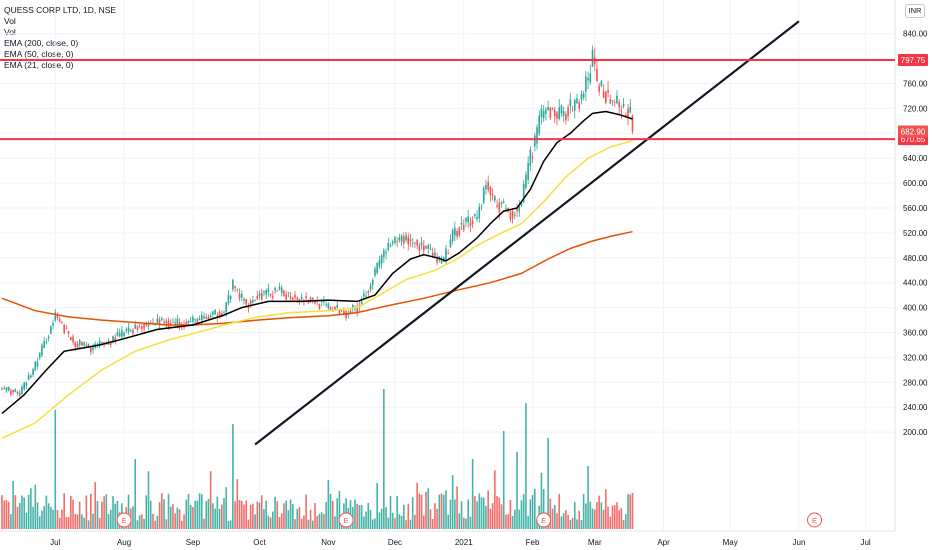  Describe the element at coordinates (915, 432) in the screenshot. I see `y-tick-label: 200.00` at that location.